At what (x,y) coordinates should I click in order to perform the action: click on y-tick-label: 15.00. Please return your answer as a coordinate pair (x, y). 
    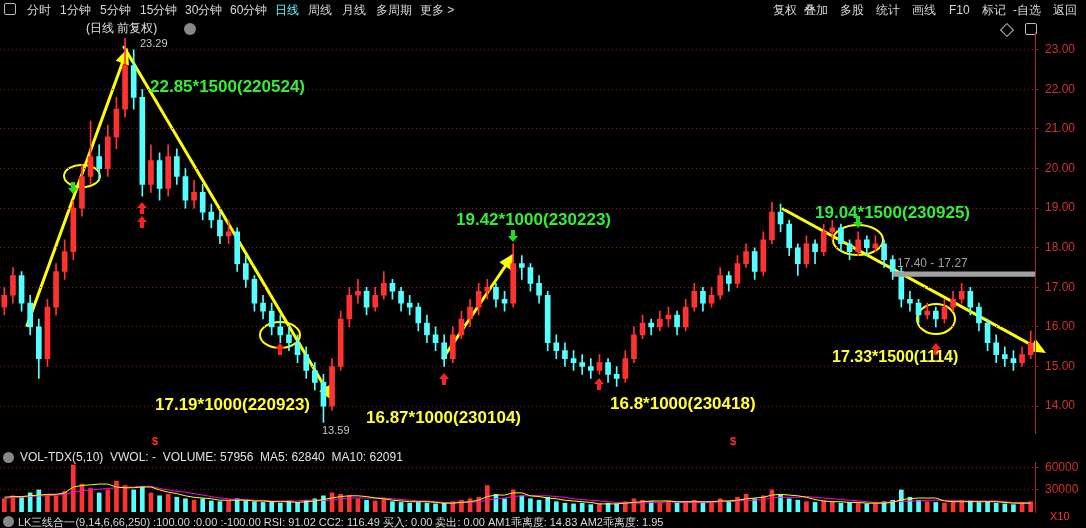
    Looking at the image, I should click on (1060, 365).